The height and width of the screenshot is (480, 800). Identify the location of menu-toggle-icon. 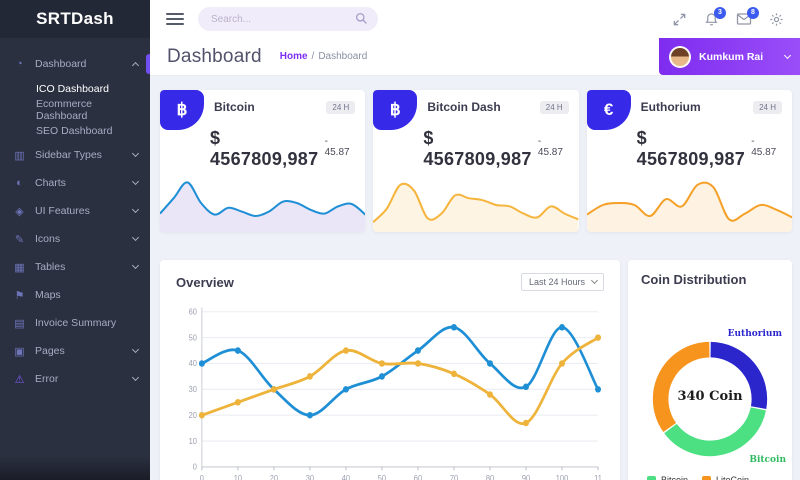
(175, 19).